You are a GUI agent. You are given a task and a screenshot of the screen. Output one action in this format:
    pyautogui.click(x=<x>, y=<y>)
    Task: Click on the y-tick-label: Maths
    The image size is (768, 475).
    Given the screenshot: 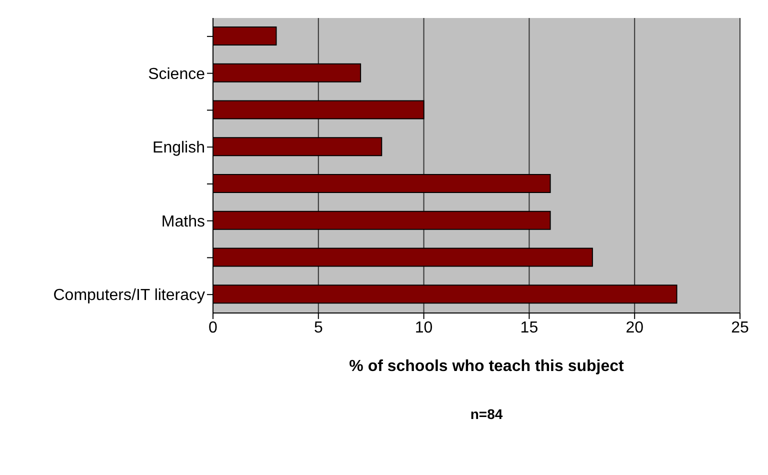 What is the action you would take?
    pyautogui.click(x=183, y=221)
    